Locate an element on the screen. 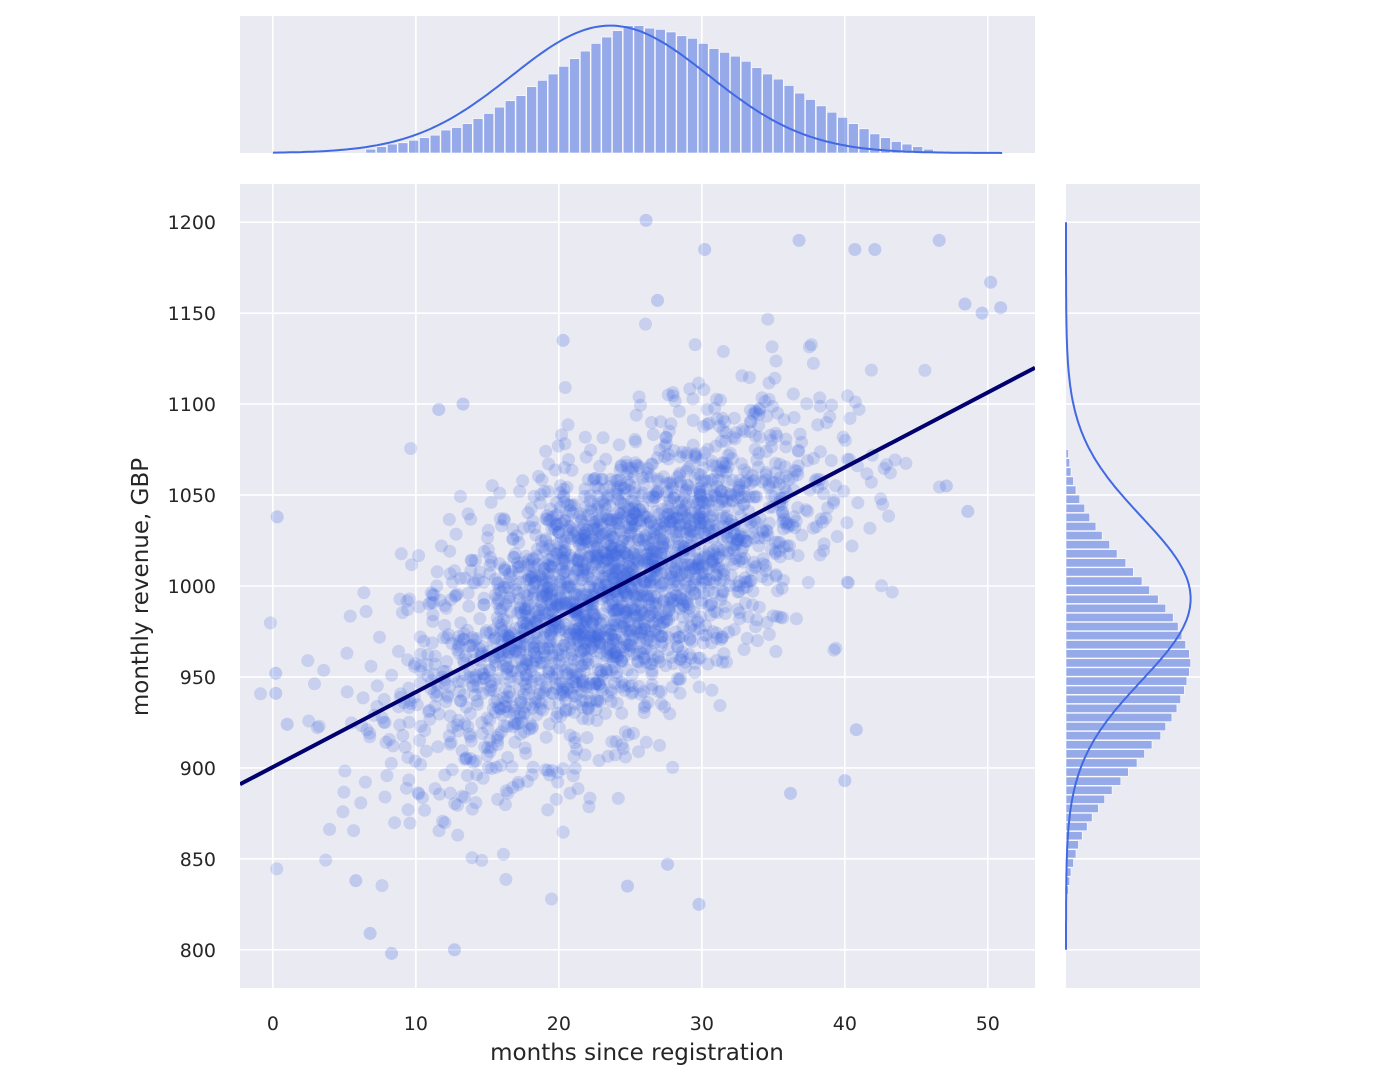 This screenshot has height=1091, width=1400. x-marginal-bar is located at coordinates (553, 113).